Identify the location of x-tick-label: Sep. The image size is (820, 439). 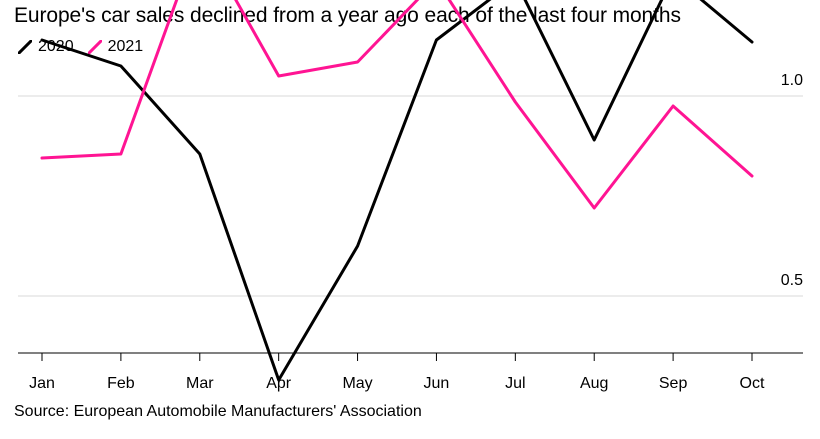
(673, 383).